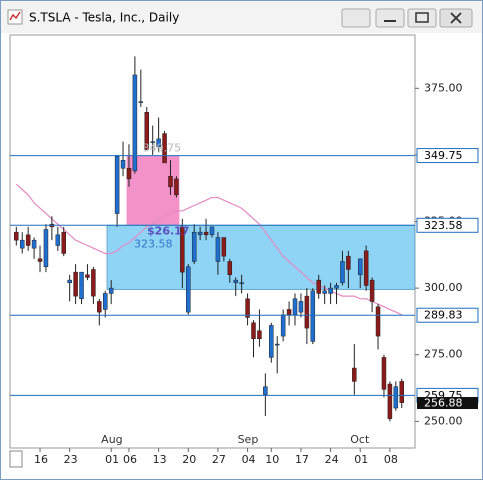 The image size is (483, 484). What do you see at coordinates (71, 459) in the screenshot?
I see `x-tick-label: 23` at bounding box center [71, 459].